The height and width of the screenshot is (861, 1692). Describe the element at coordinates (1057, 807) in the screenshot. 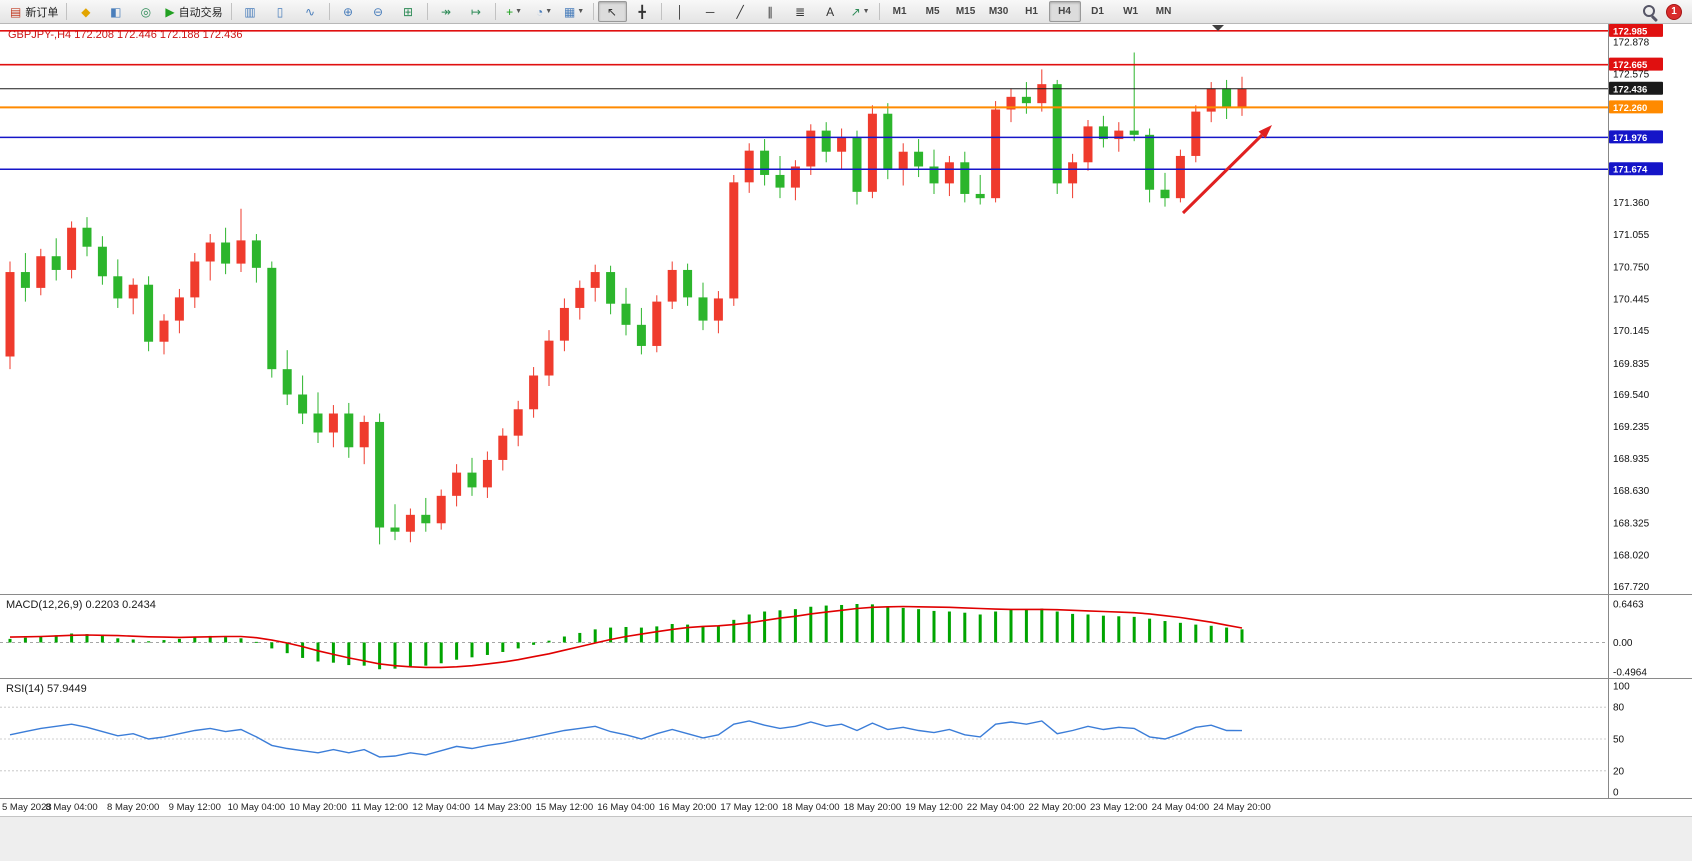

I see `time-axis-label: 22 May 20:00` at that location.